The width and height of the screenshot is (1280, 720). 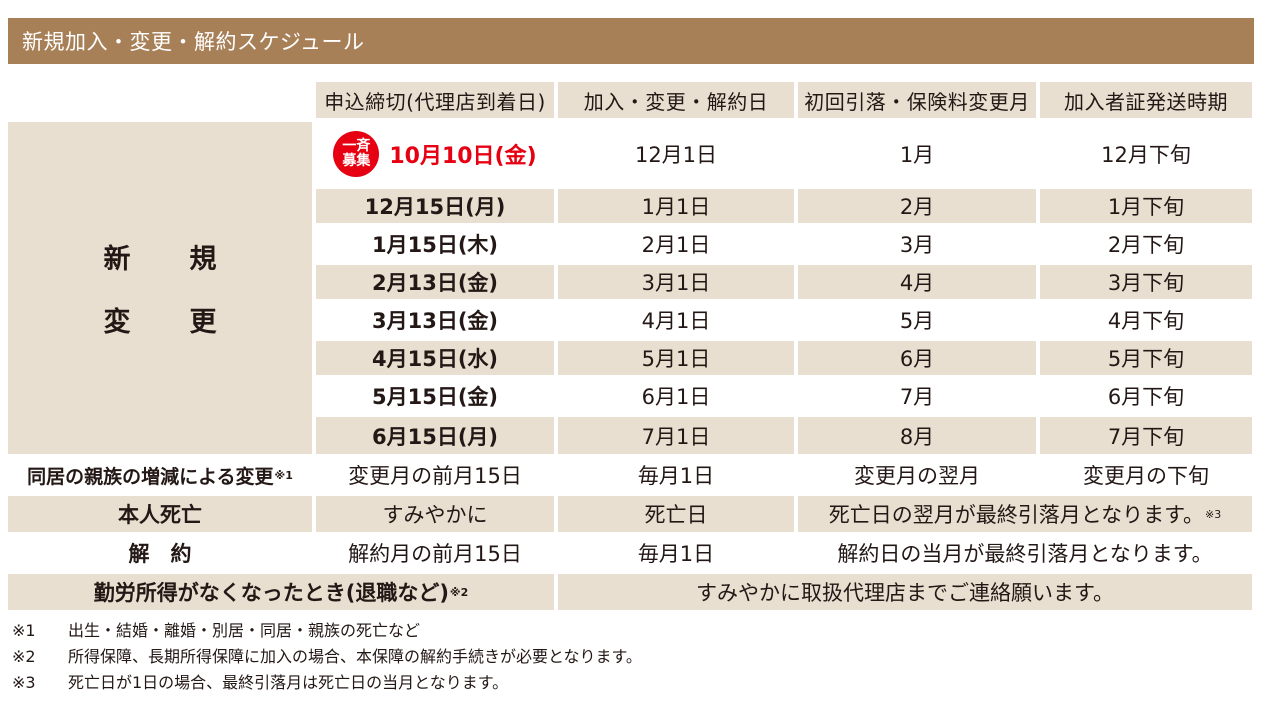 I want to click on table-row-6-month: 7月, so click(x=917, y=397).